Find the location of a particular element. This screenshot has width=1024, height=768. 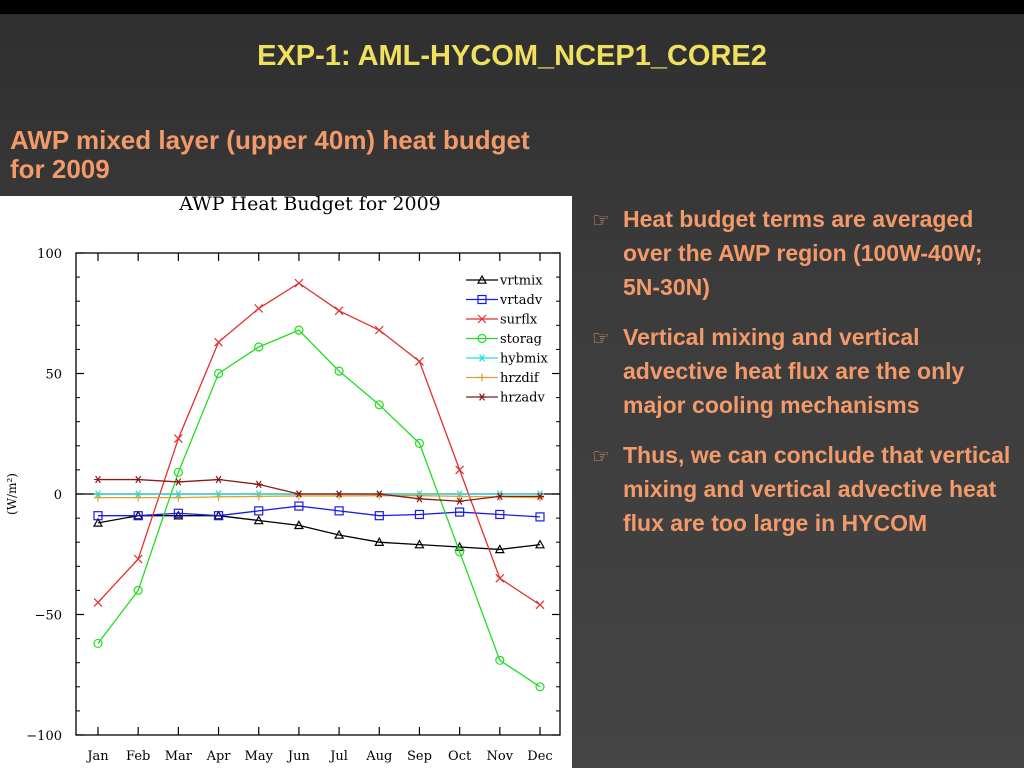

y-tick-label: 50 is located at coordinates (53, 375).